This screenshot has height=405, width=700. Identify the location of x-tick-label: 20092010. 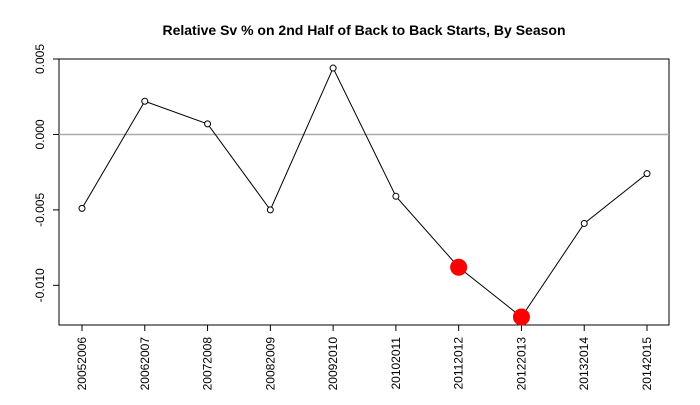
(333, 364).